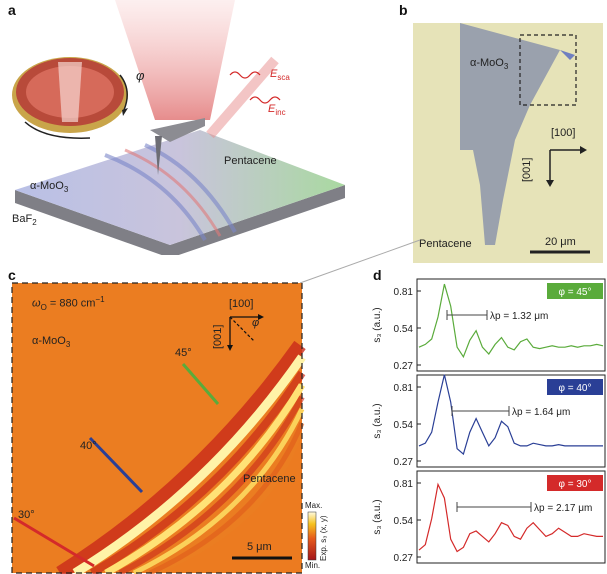 This screenshot has width=607, height=574. What do you see at coordinates (183, 353) in the screenshot?
I see `angle-45-label: 45°` at bounding box center [183, 353].